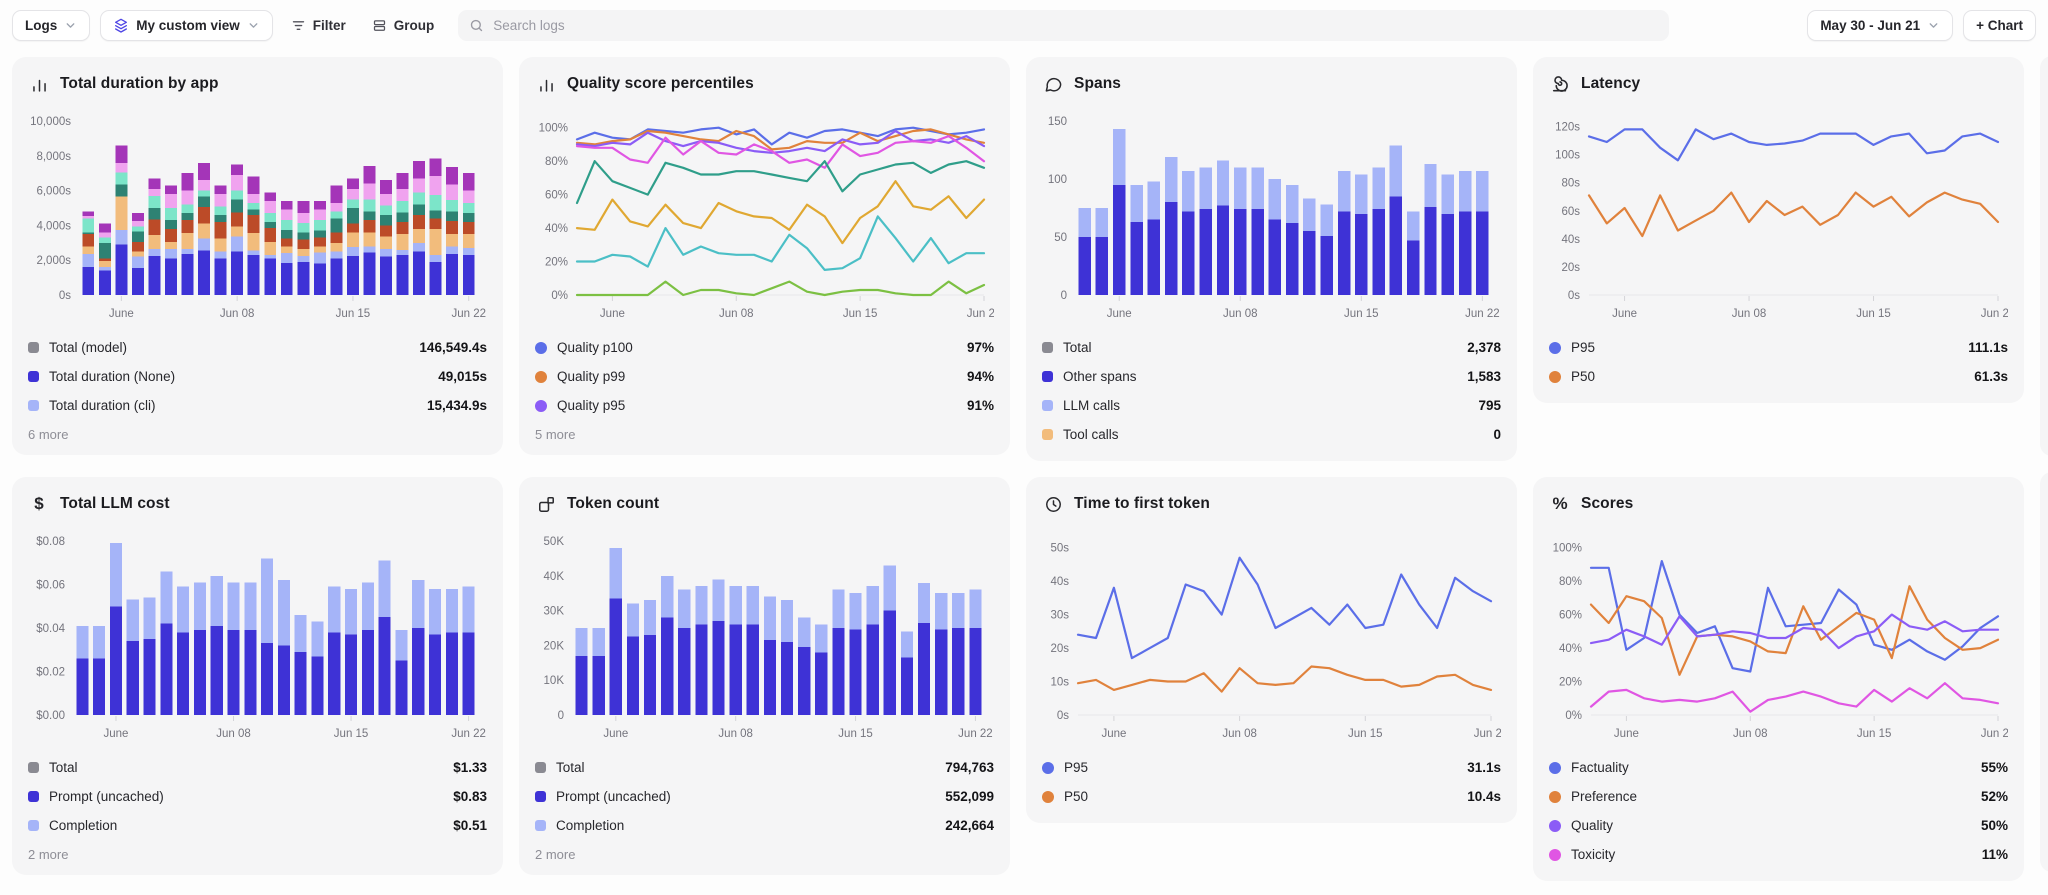 The width and height of the screenshot is (2048, 895). Describe the element at coordinates (1271, 347) in the screenshot. I see `legend-item: Total 2,378` at that location.